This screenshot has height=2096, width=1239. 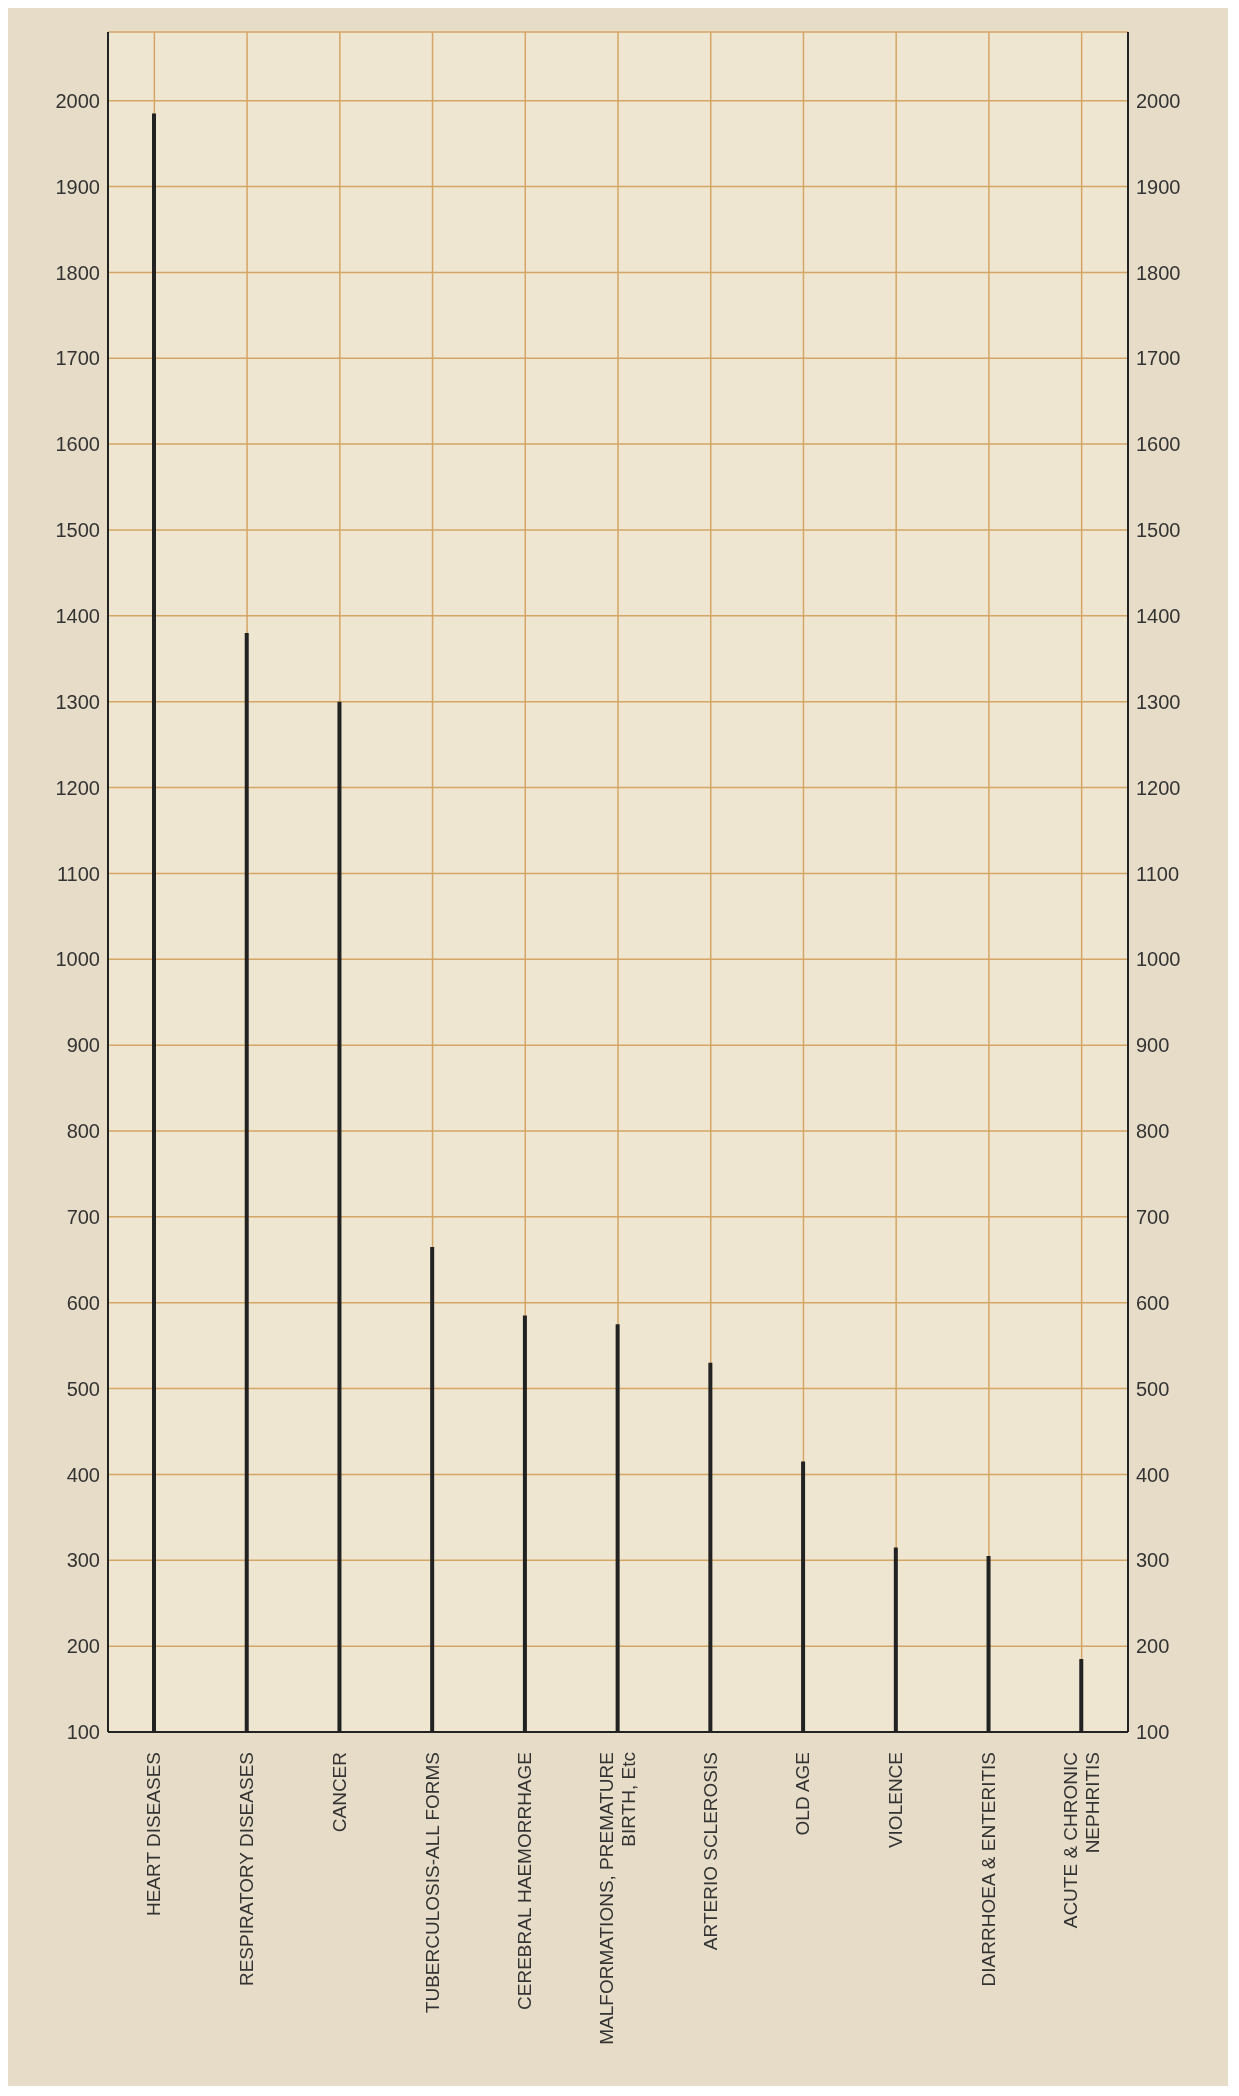 What do you see at coordinates (1153, 1560) in the screenshot?
I see `y2-tick-label: 300` at bounding box center [1153, 1560].